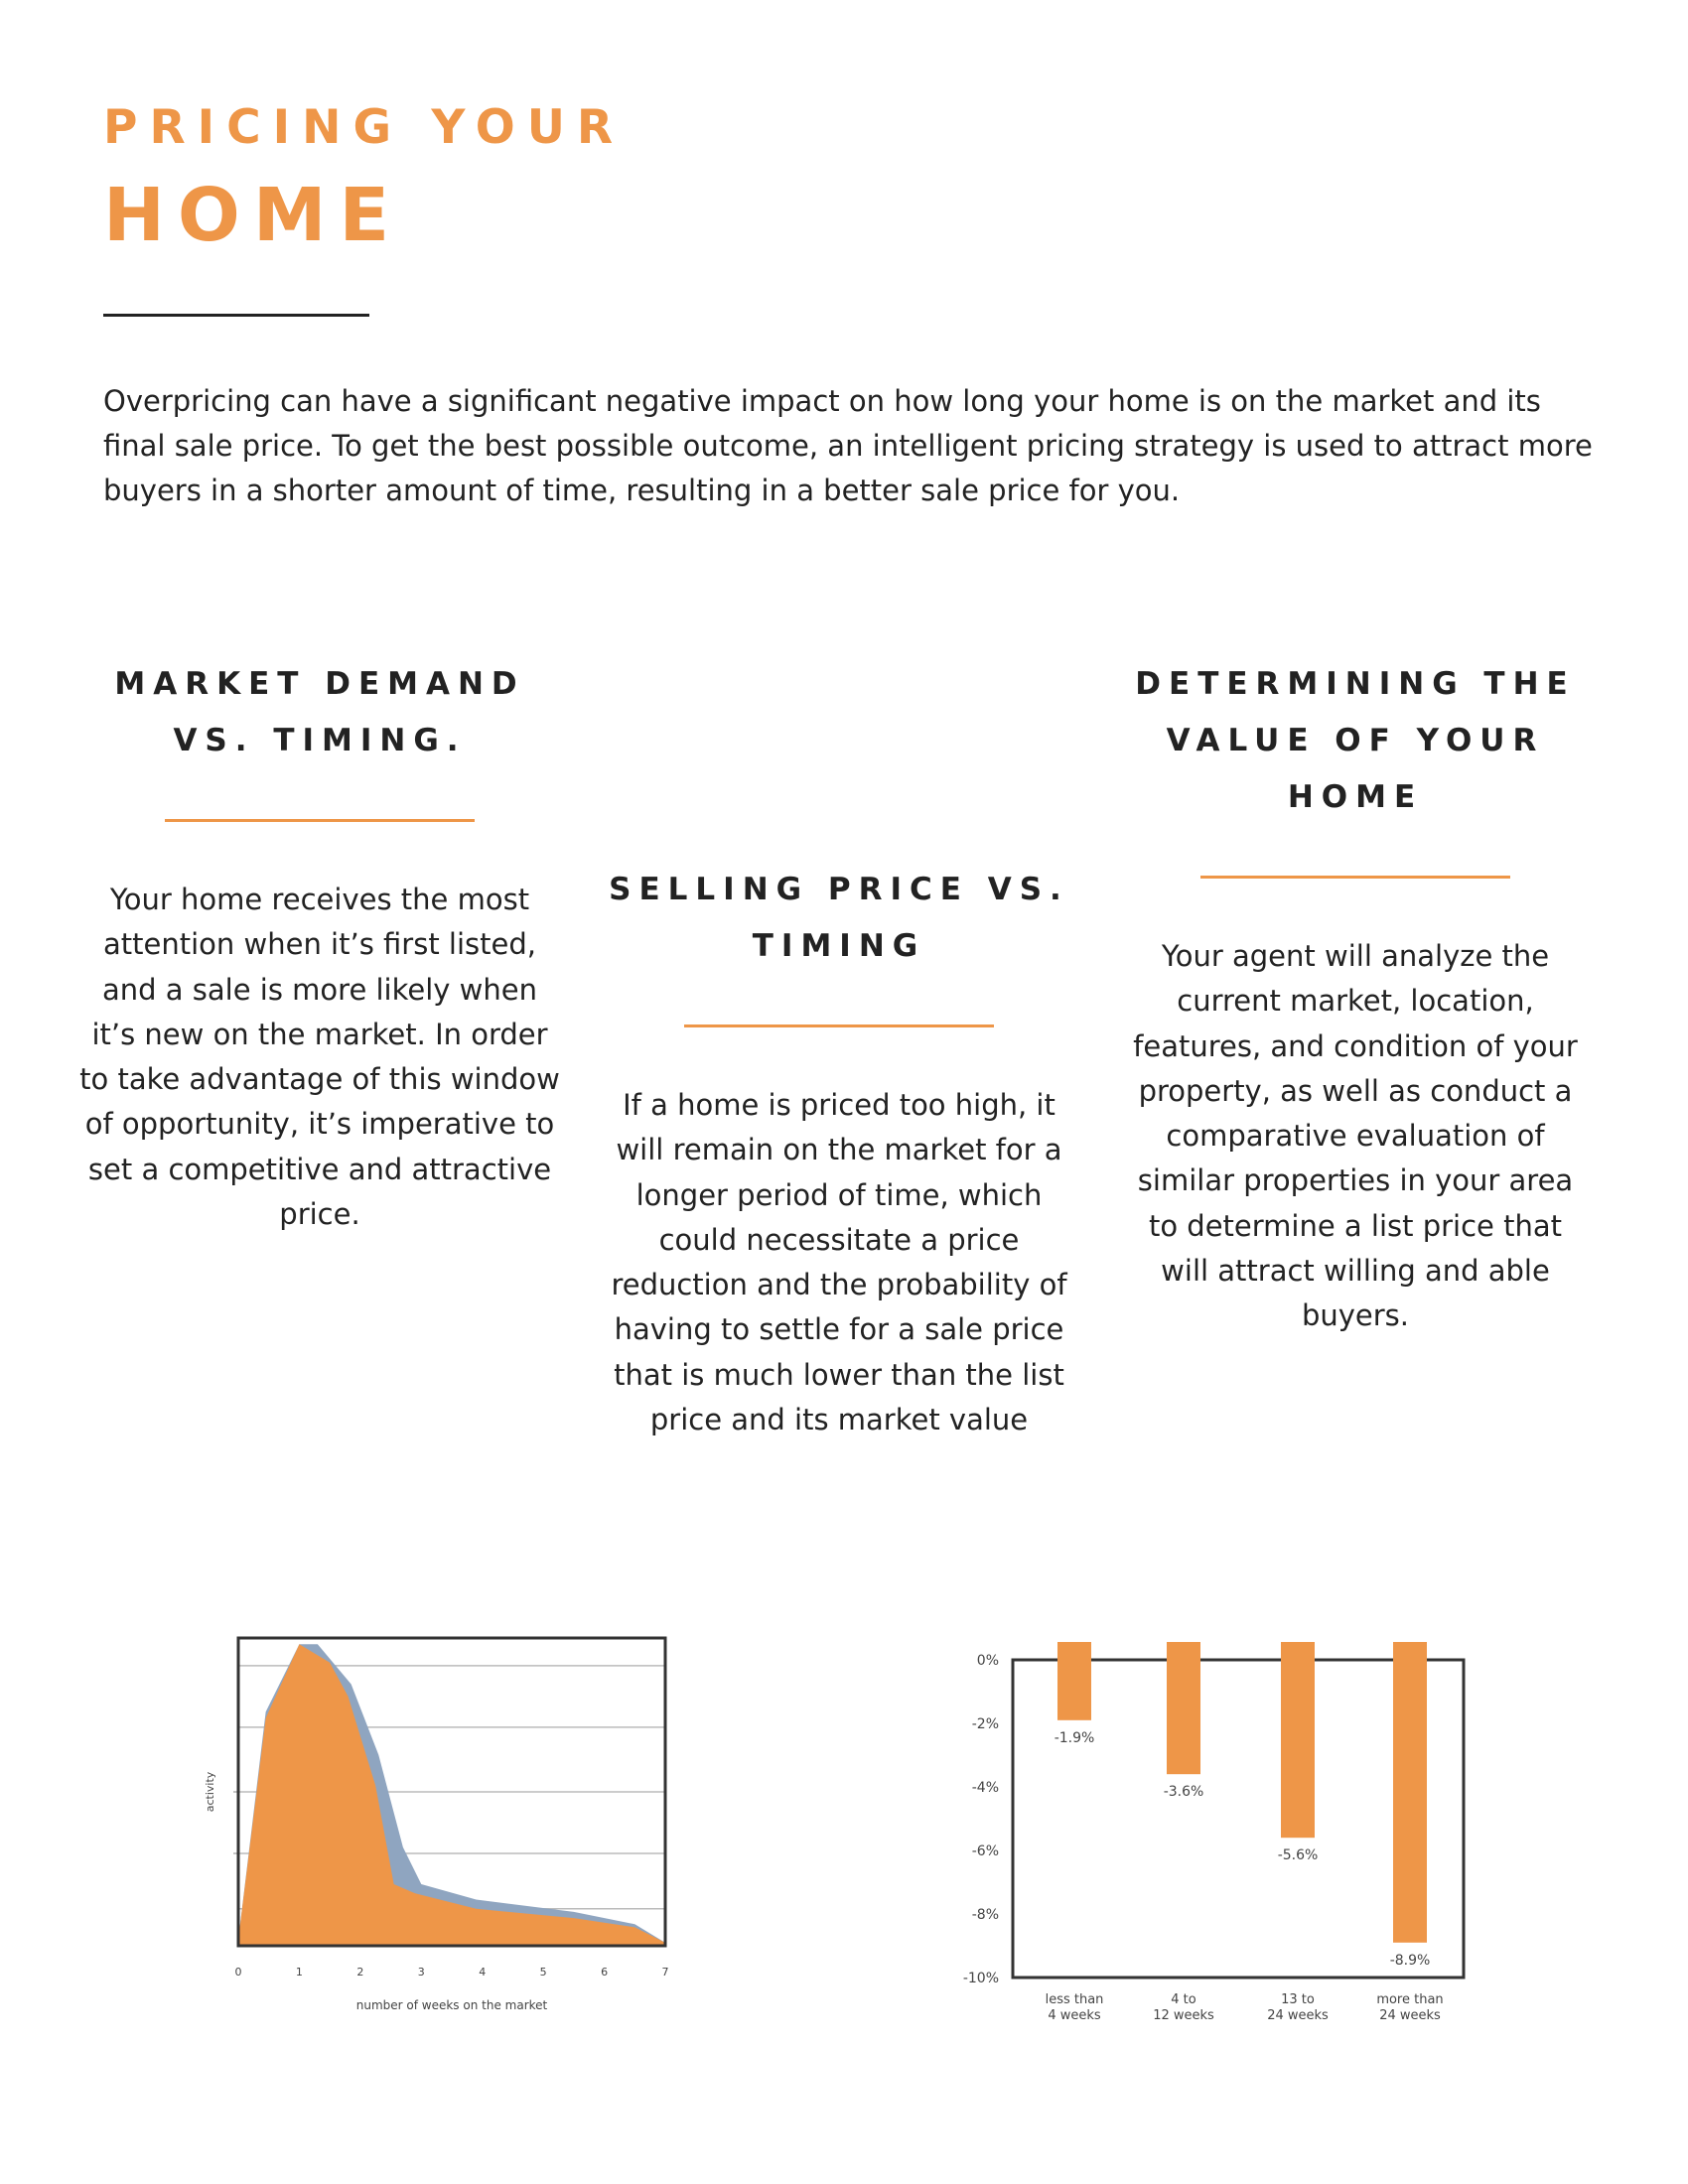 The height and width of the screenshot is (2184, 1688). Describe the element at coordinates (253, 215) in the screenshot. I see `page-title-line2: HOME` at that location.